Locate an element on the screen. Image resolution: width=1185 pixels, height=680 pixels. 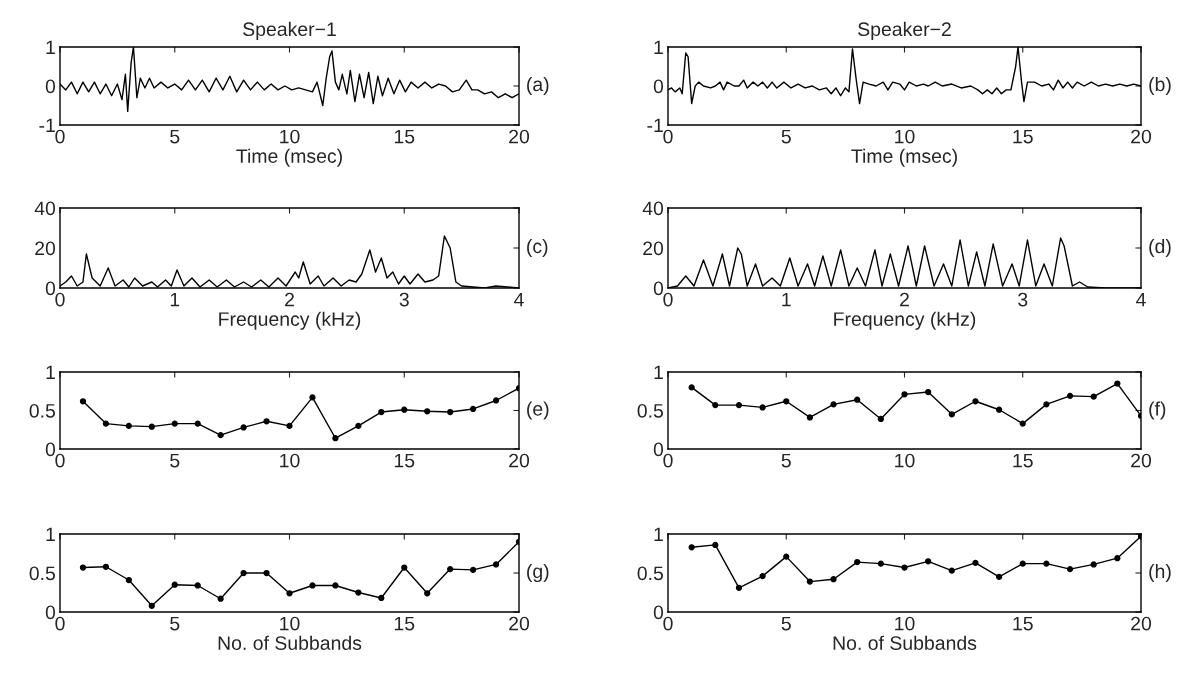
x-axis-title: No. of Subbands is located at coordinates (290, 642).